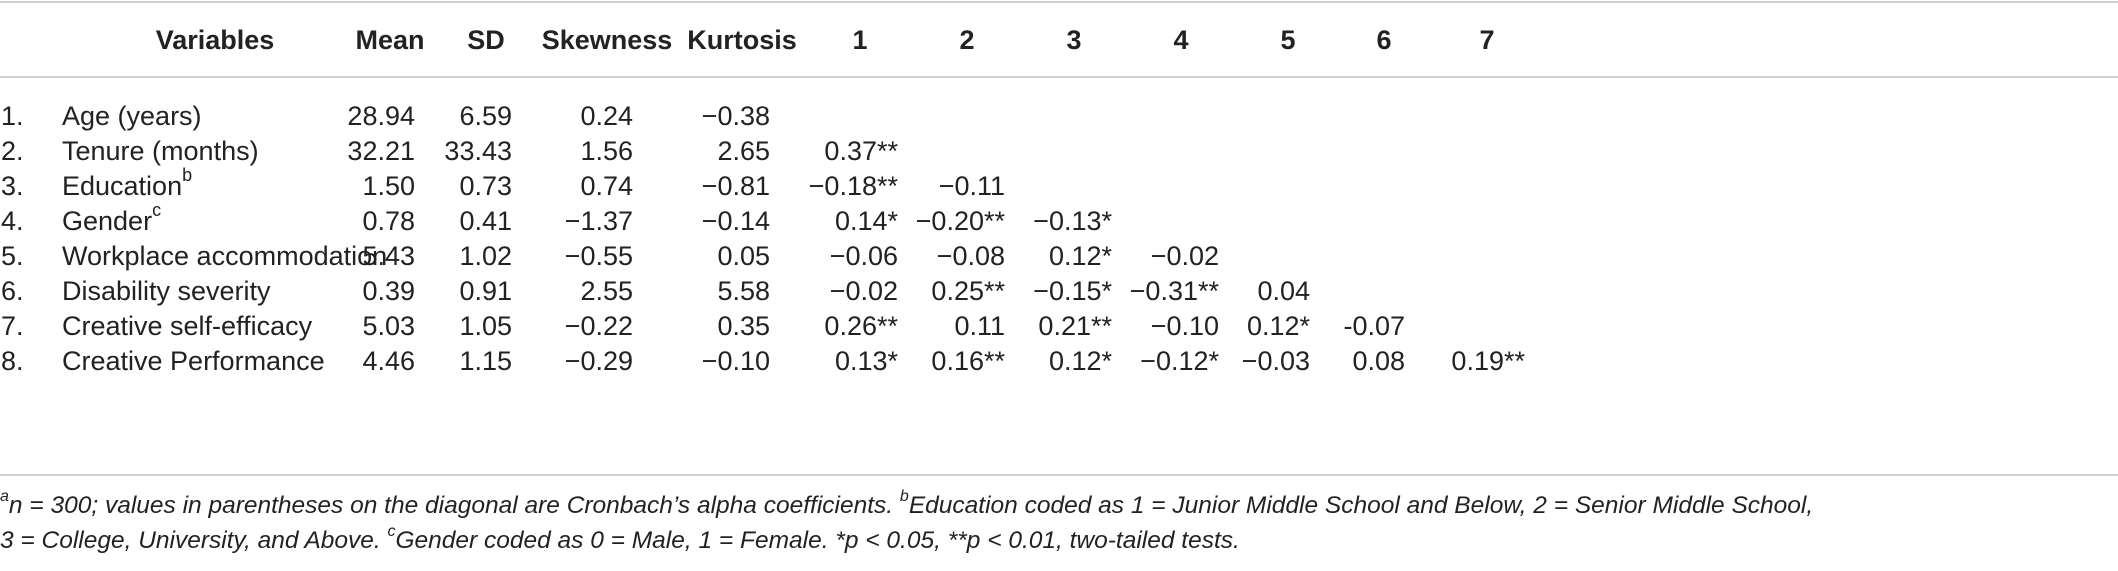 The width and height of the screenshot is (2118, 571). What do you see at coordinates (863, 256) in the screenshot?
I see `cell-c1: −0.06` at bounding box center [863, 256].